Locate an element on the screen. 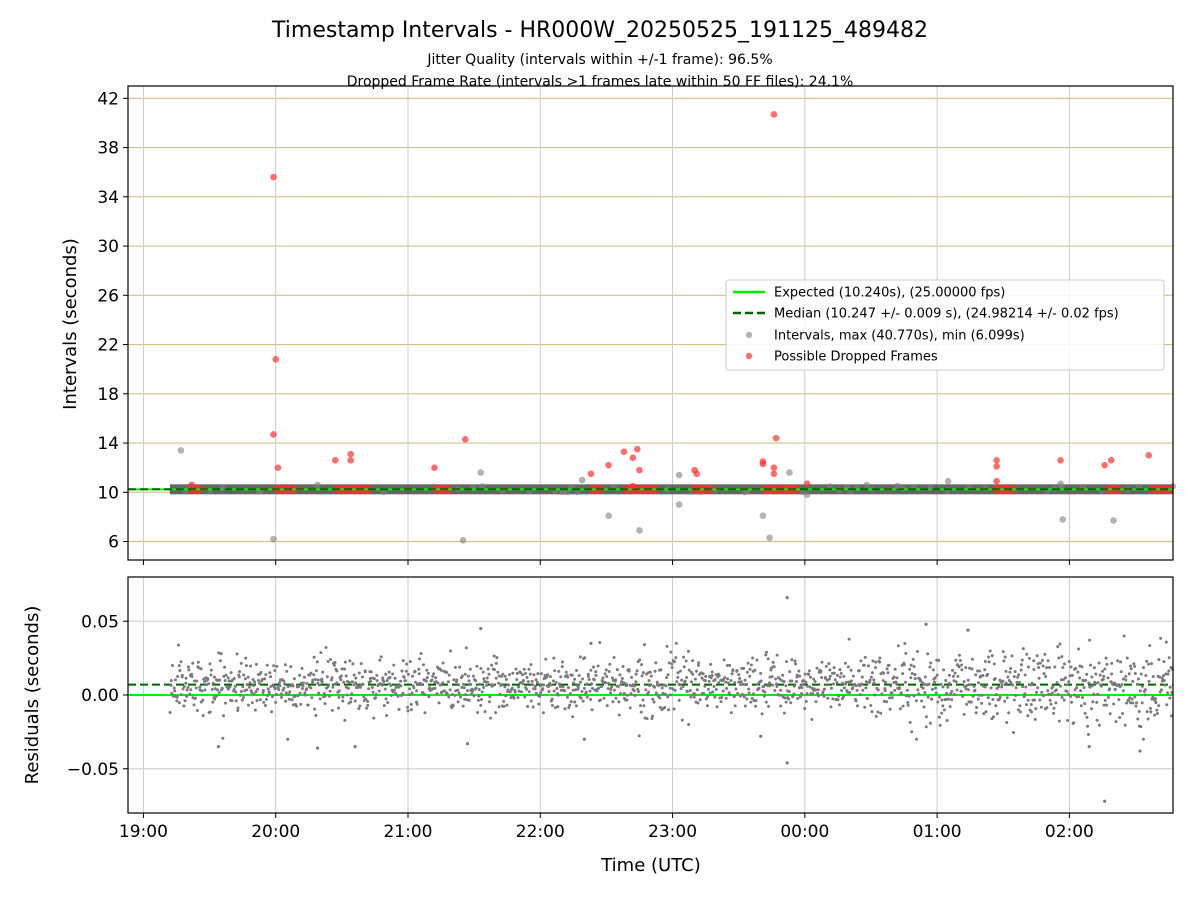  intervals-y-tick-label: 18 is located at coordinates (108, 395).